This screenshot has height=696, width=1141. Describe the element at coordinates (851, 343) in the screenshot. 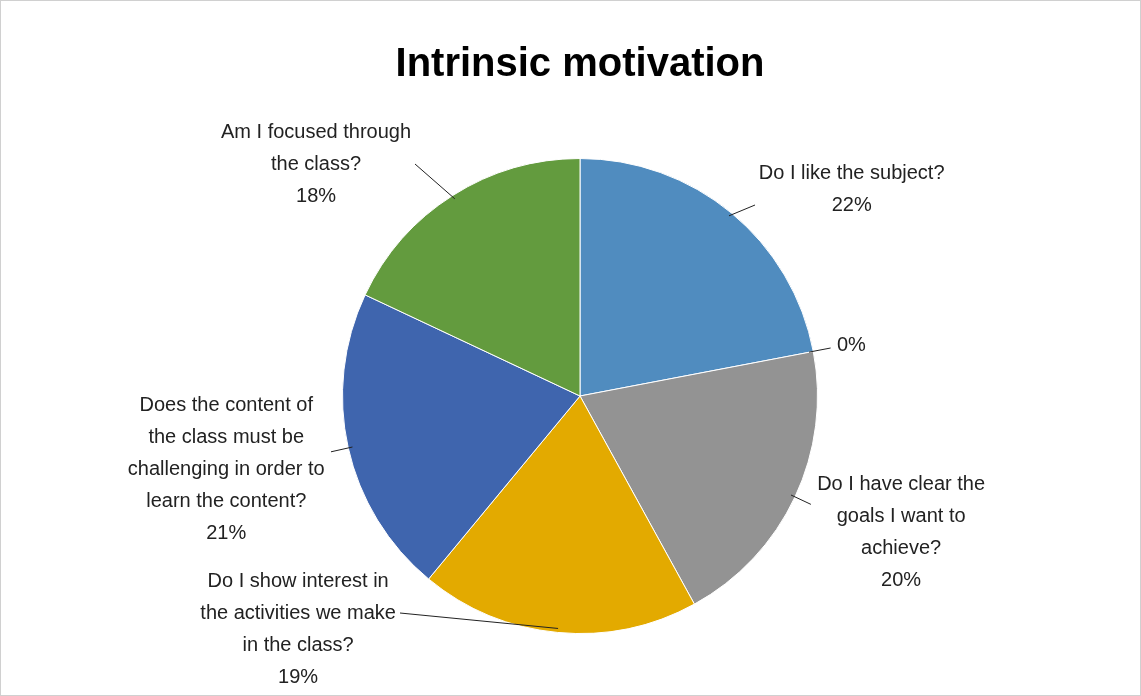

I see `text: 0%` at that location.